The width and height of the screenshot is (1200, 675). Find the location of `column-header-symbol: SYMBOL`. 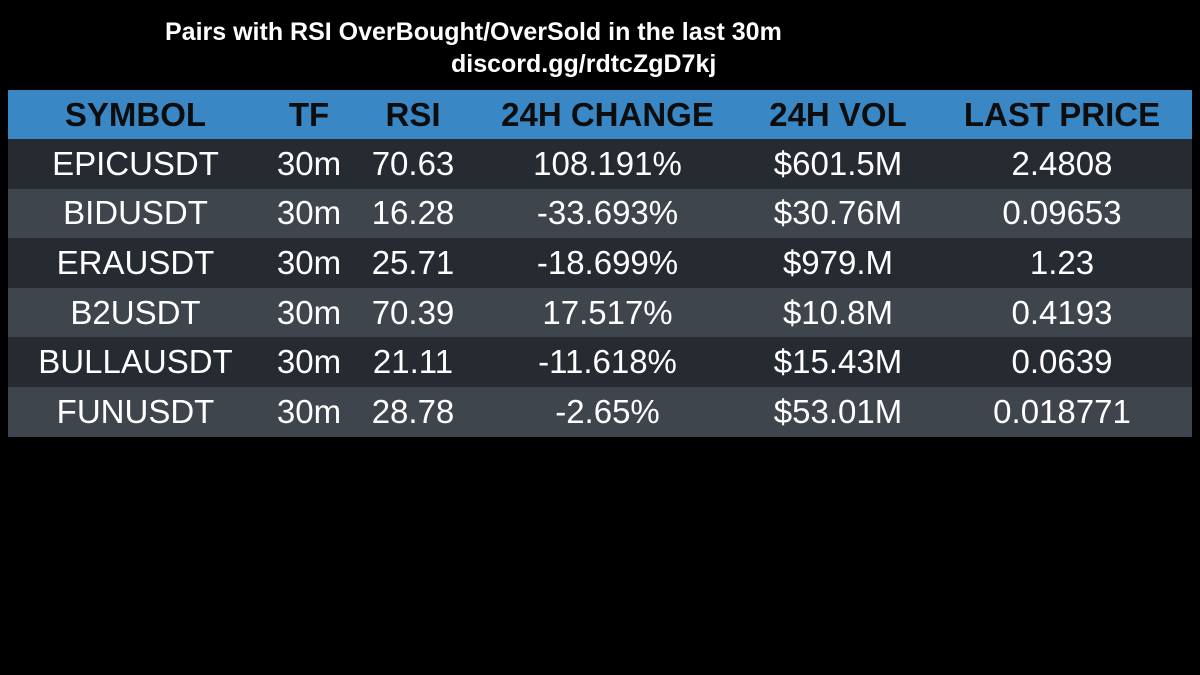

column-header-symbol: SYMBOL is located at coordinates (135, 114).